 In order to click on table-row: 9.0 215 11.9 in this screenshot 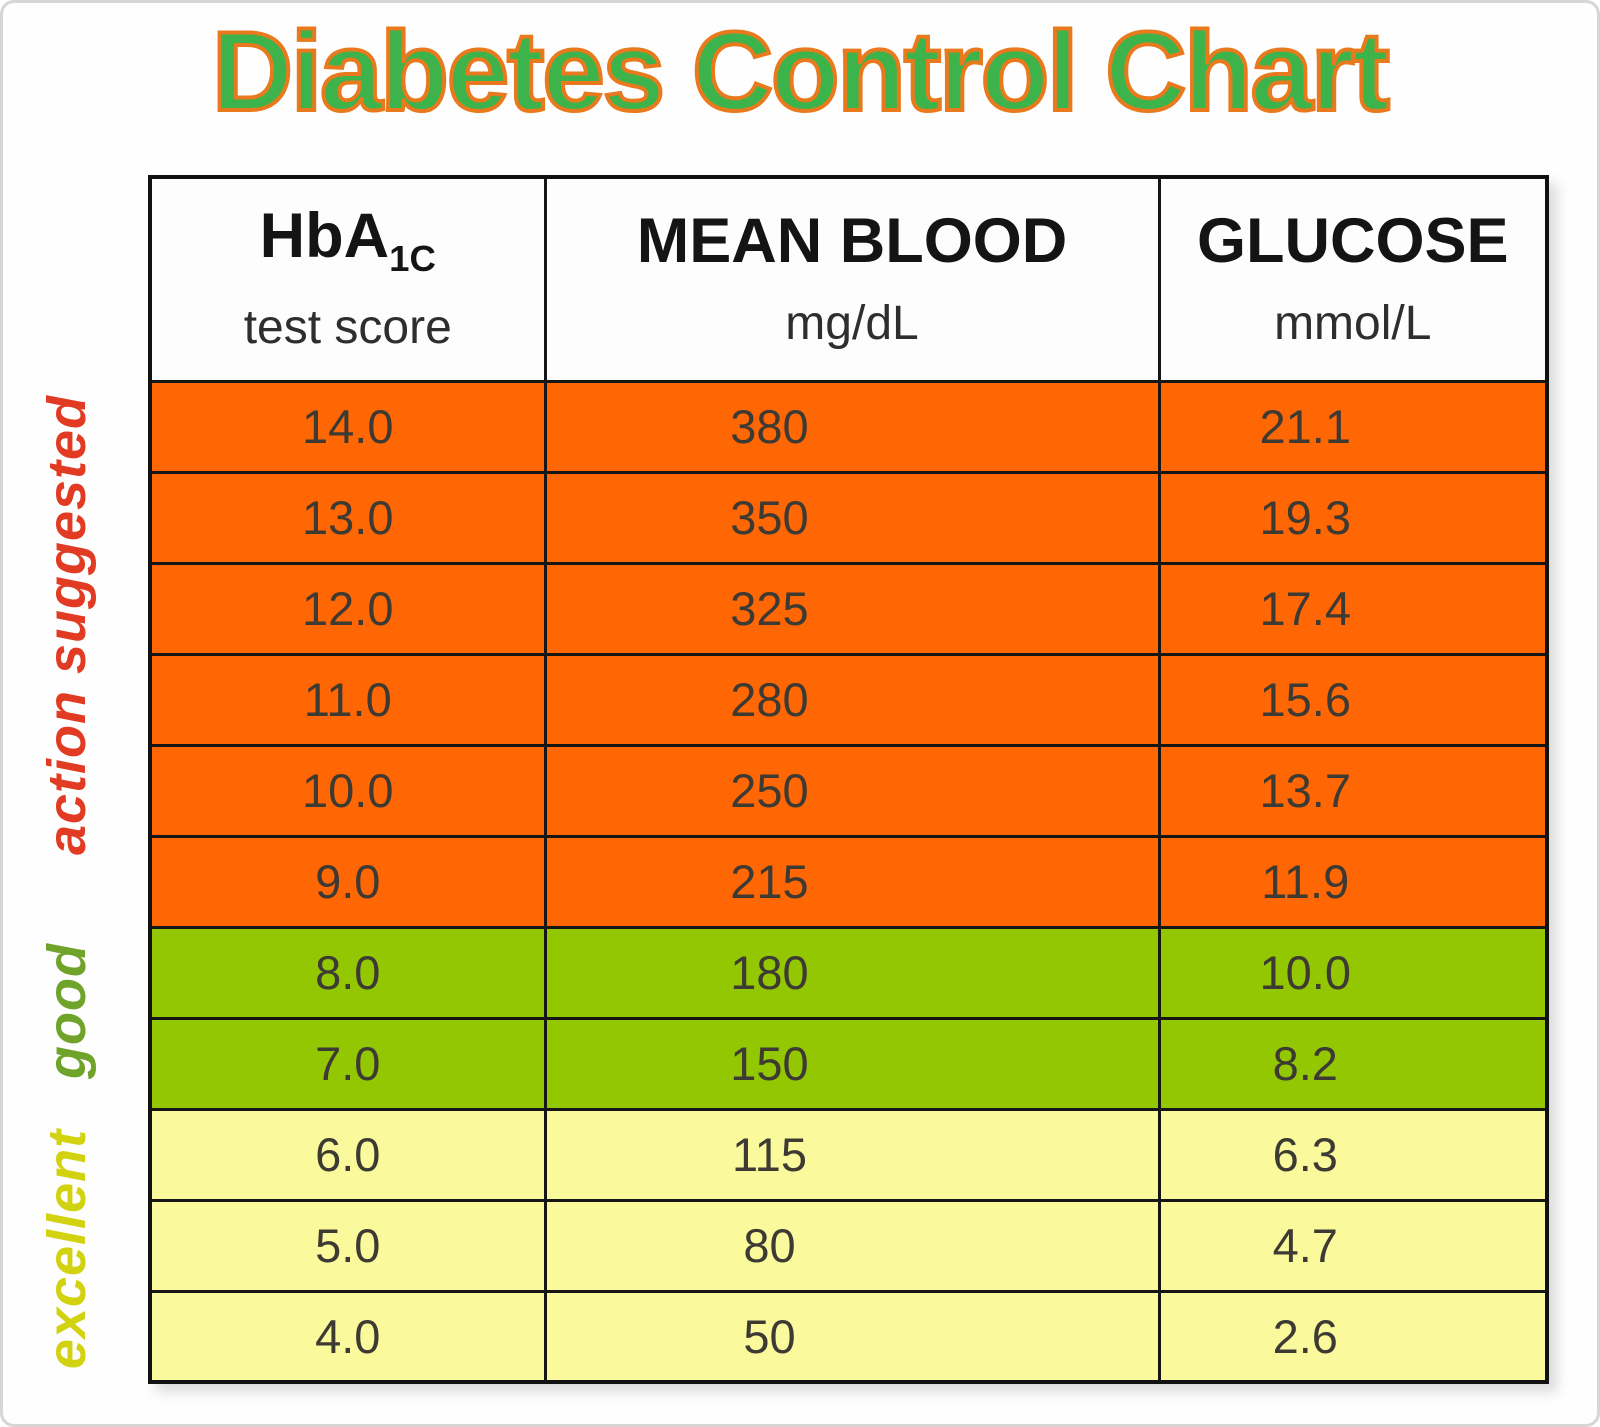, I will do `click(848, 881)`.